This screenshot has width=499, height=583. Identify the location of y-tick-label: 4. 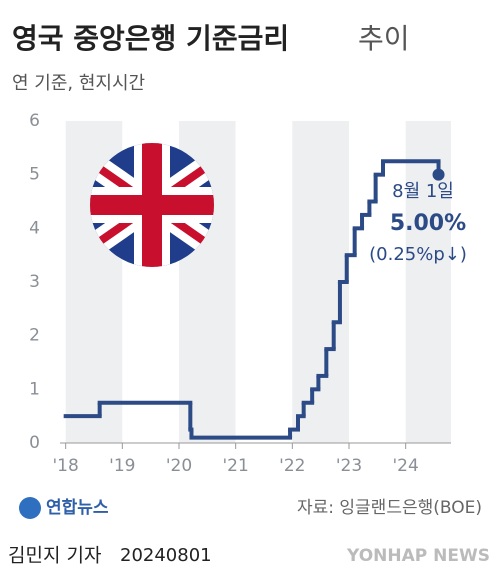
(34, 228).